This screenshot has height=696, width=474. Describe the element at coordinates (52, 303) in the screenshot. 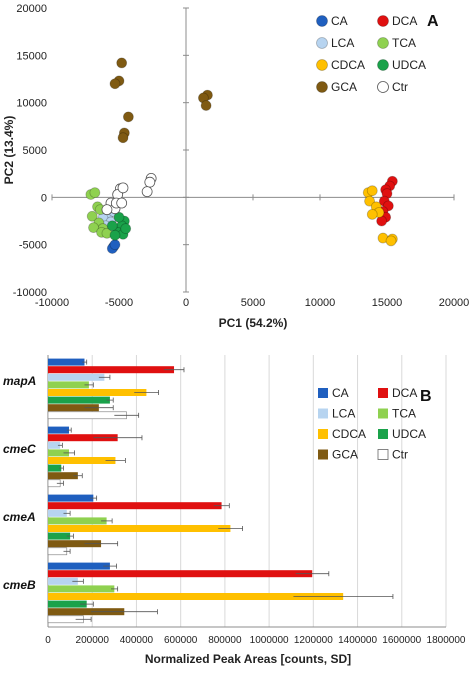

I see `x-tick-label: -10000` at that location.